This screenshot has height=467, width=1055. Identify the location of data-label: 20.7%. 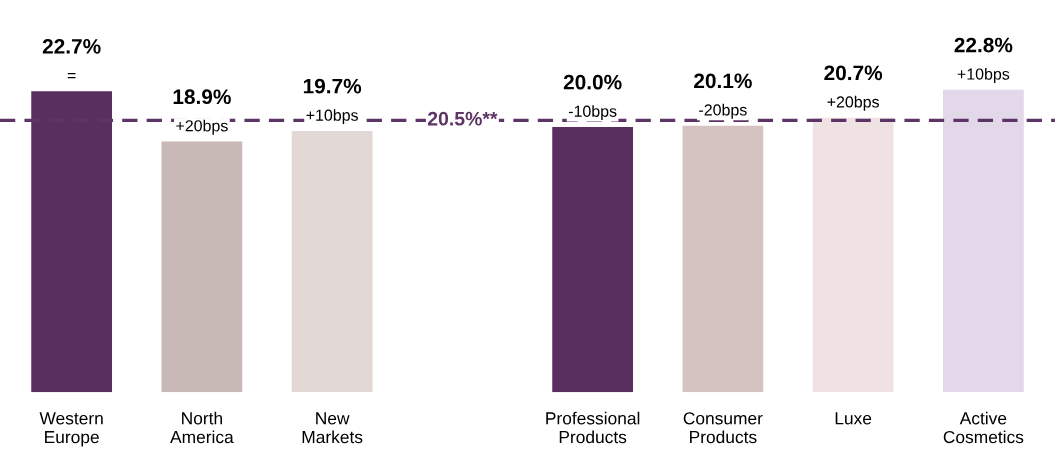
(853, 73).